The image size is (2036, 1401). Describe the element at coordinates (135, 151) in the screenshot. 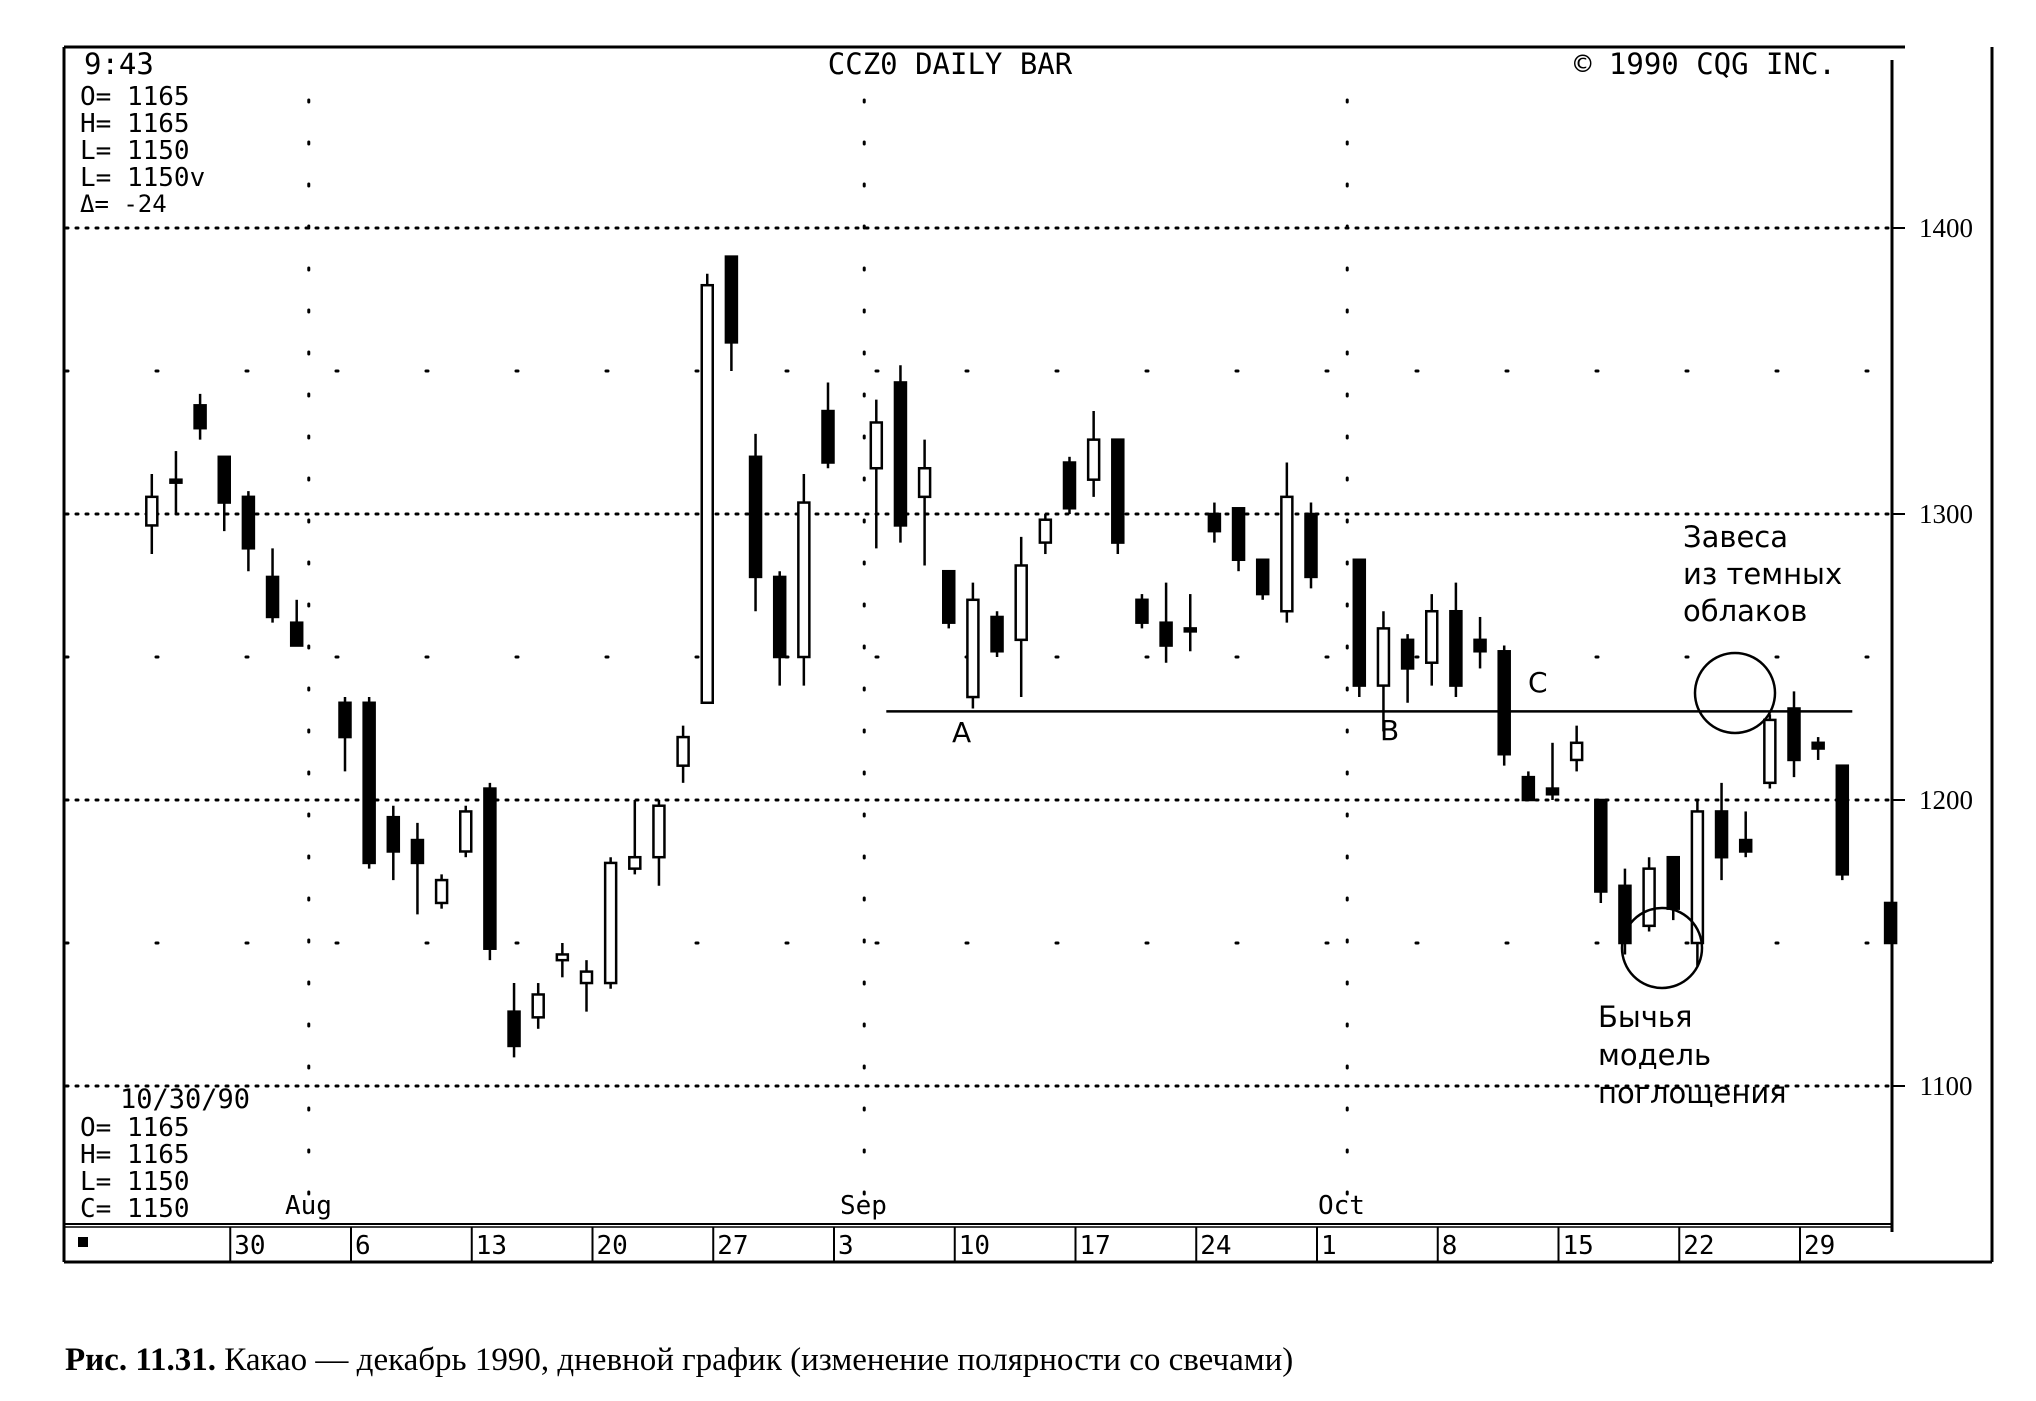

I see `readout-line: L= 1150` at that location.